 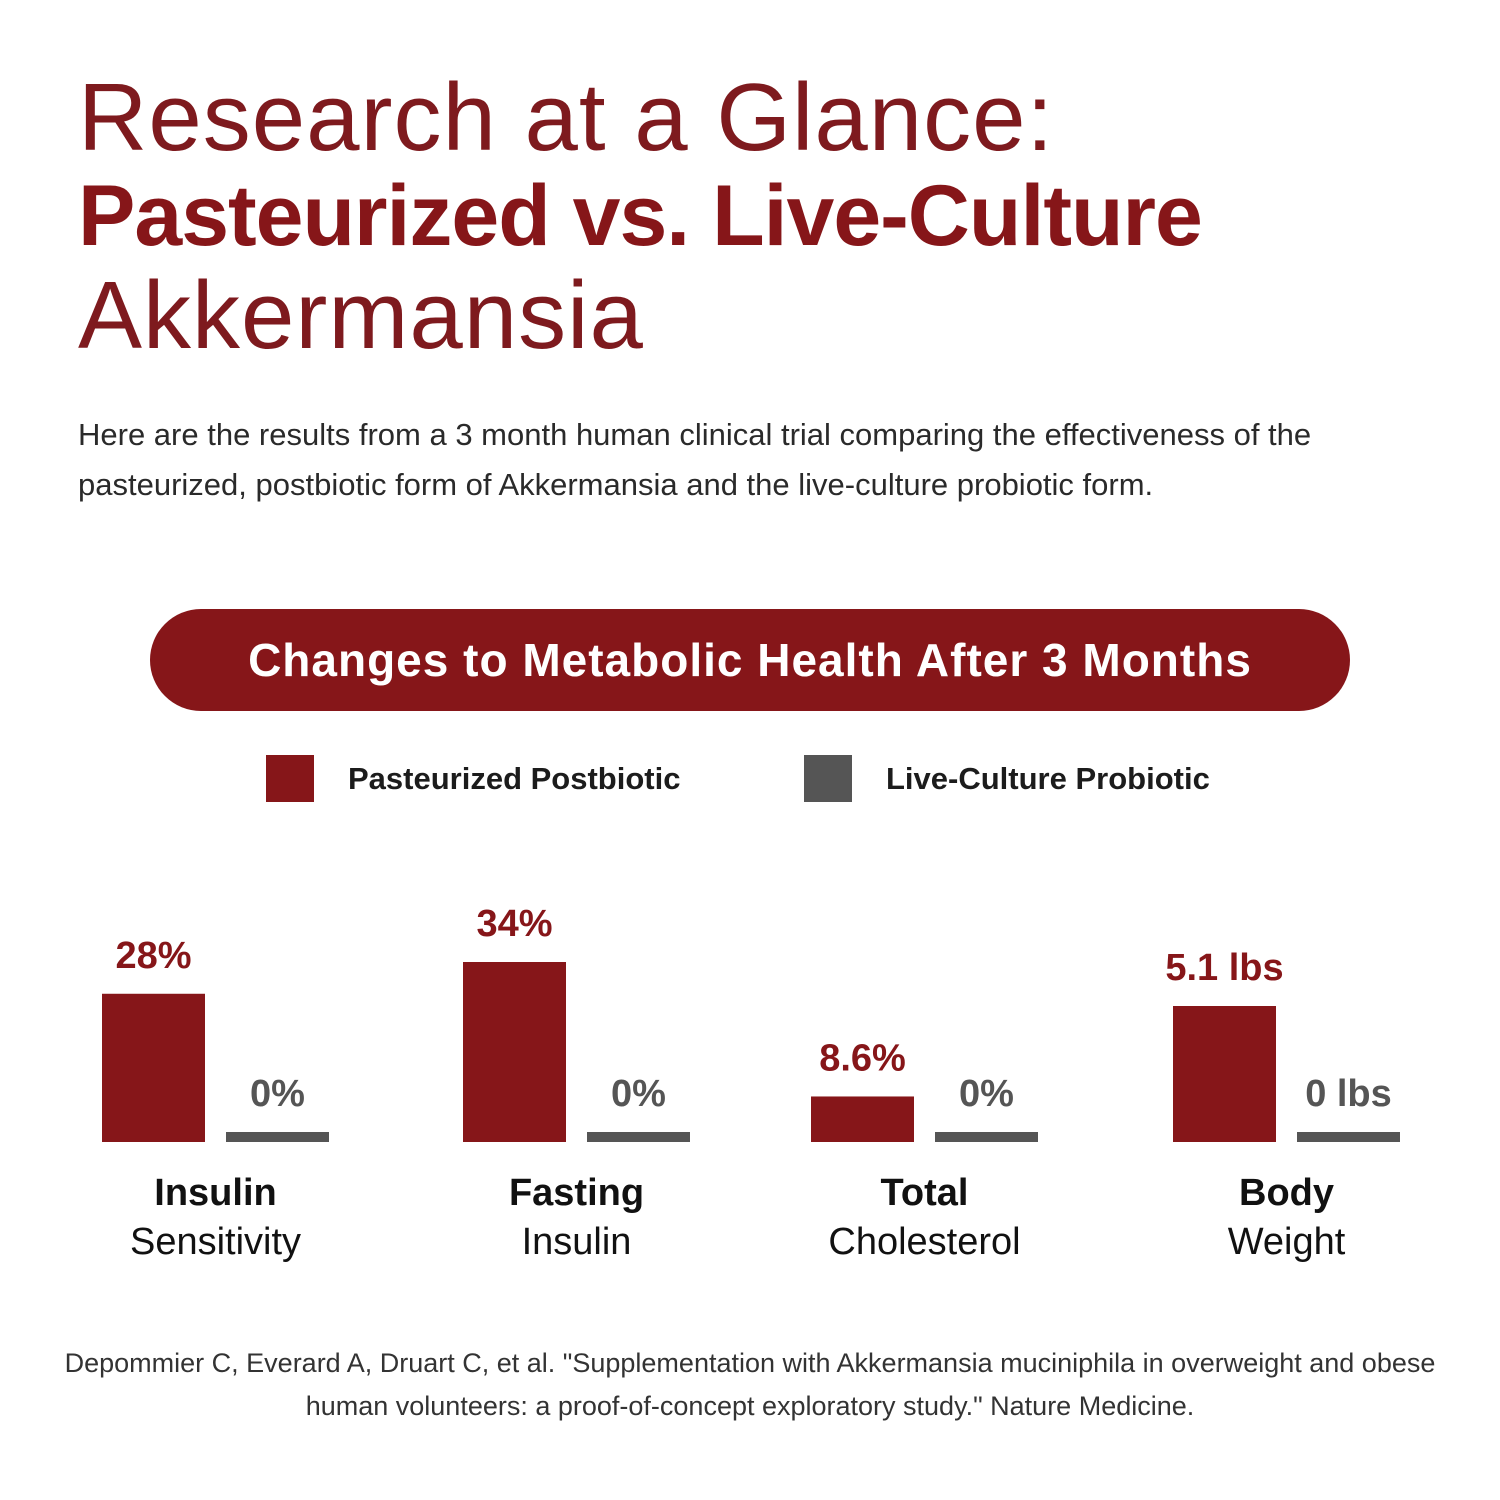 What do you see at coordinates (925, 1193) in the screenshot?
I see `category-label-line1-2: Total` at bounding box center [925, 1193].